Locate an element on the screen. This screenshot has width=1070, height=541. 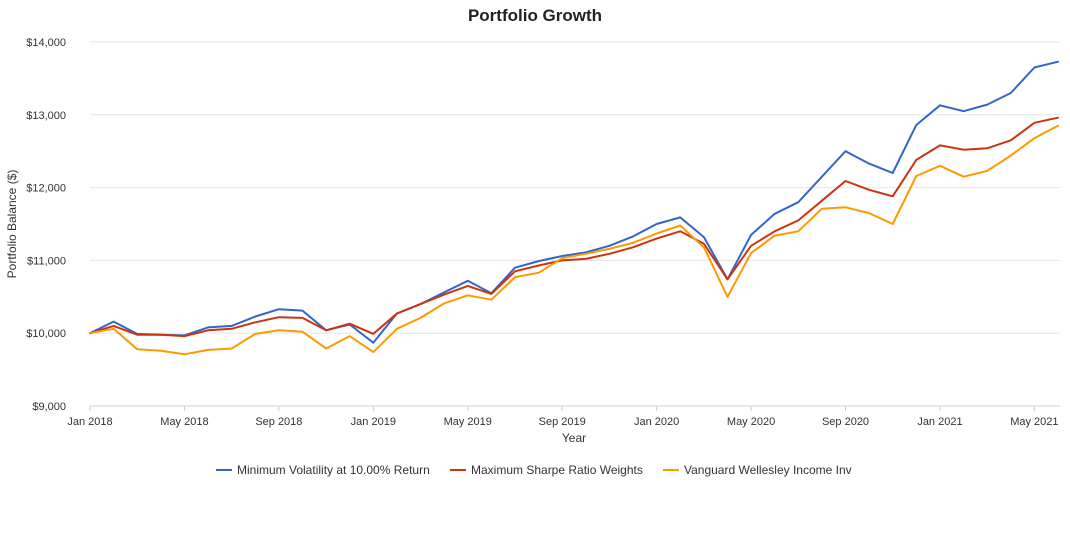
x-axis-title: Year is located at coordinates (574, 438).